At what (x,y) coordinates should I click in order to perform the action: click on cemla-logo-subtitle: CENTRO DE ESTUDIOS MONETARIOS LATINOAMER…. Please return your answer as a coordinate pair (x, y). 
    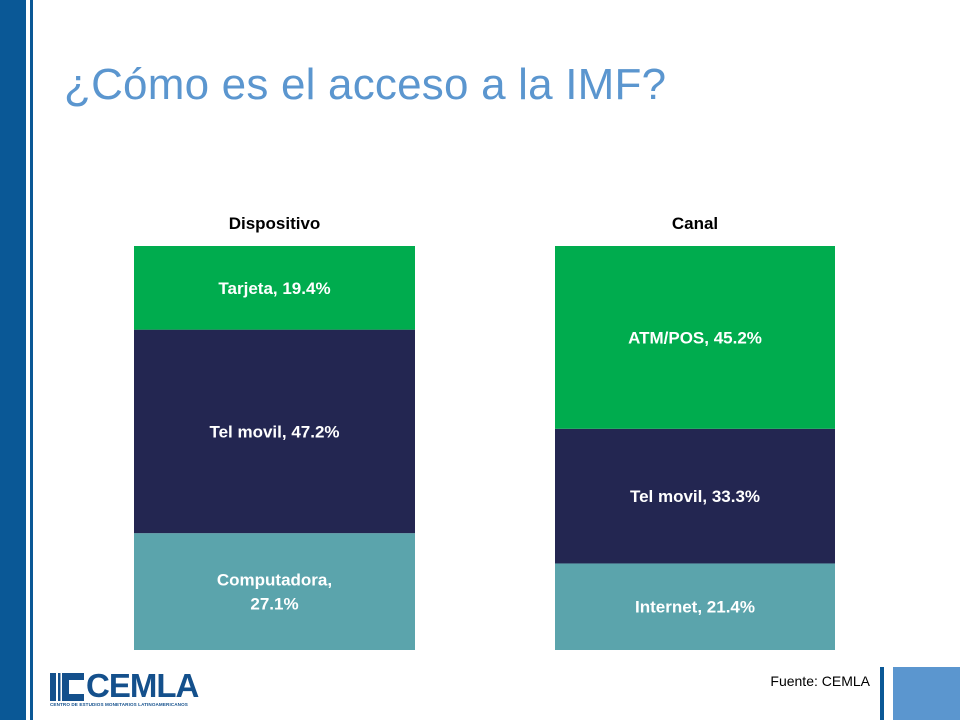
    Looking at the image, I should click on (119, 704).